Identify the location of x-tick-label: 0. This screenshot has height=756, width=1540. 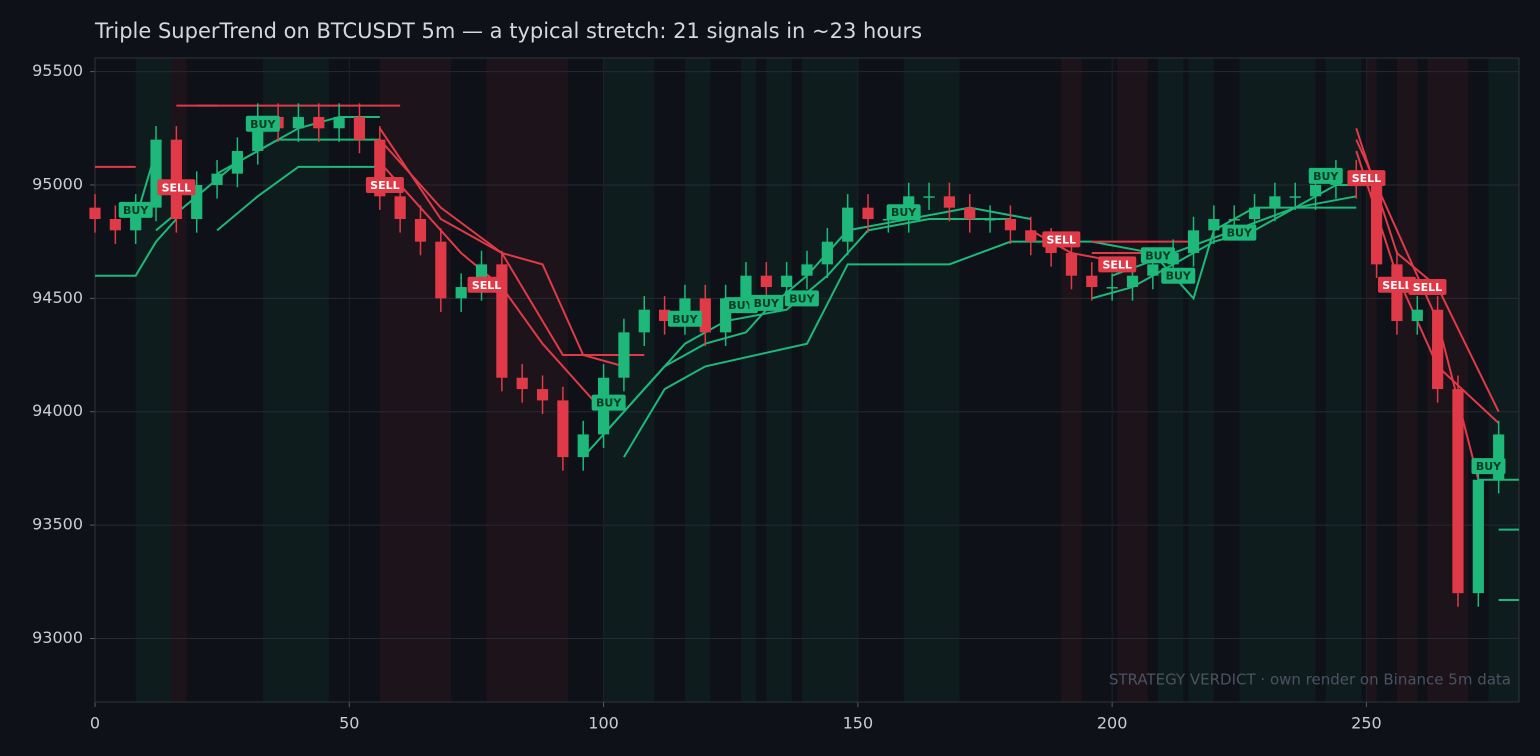
(95, 723).